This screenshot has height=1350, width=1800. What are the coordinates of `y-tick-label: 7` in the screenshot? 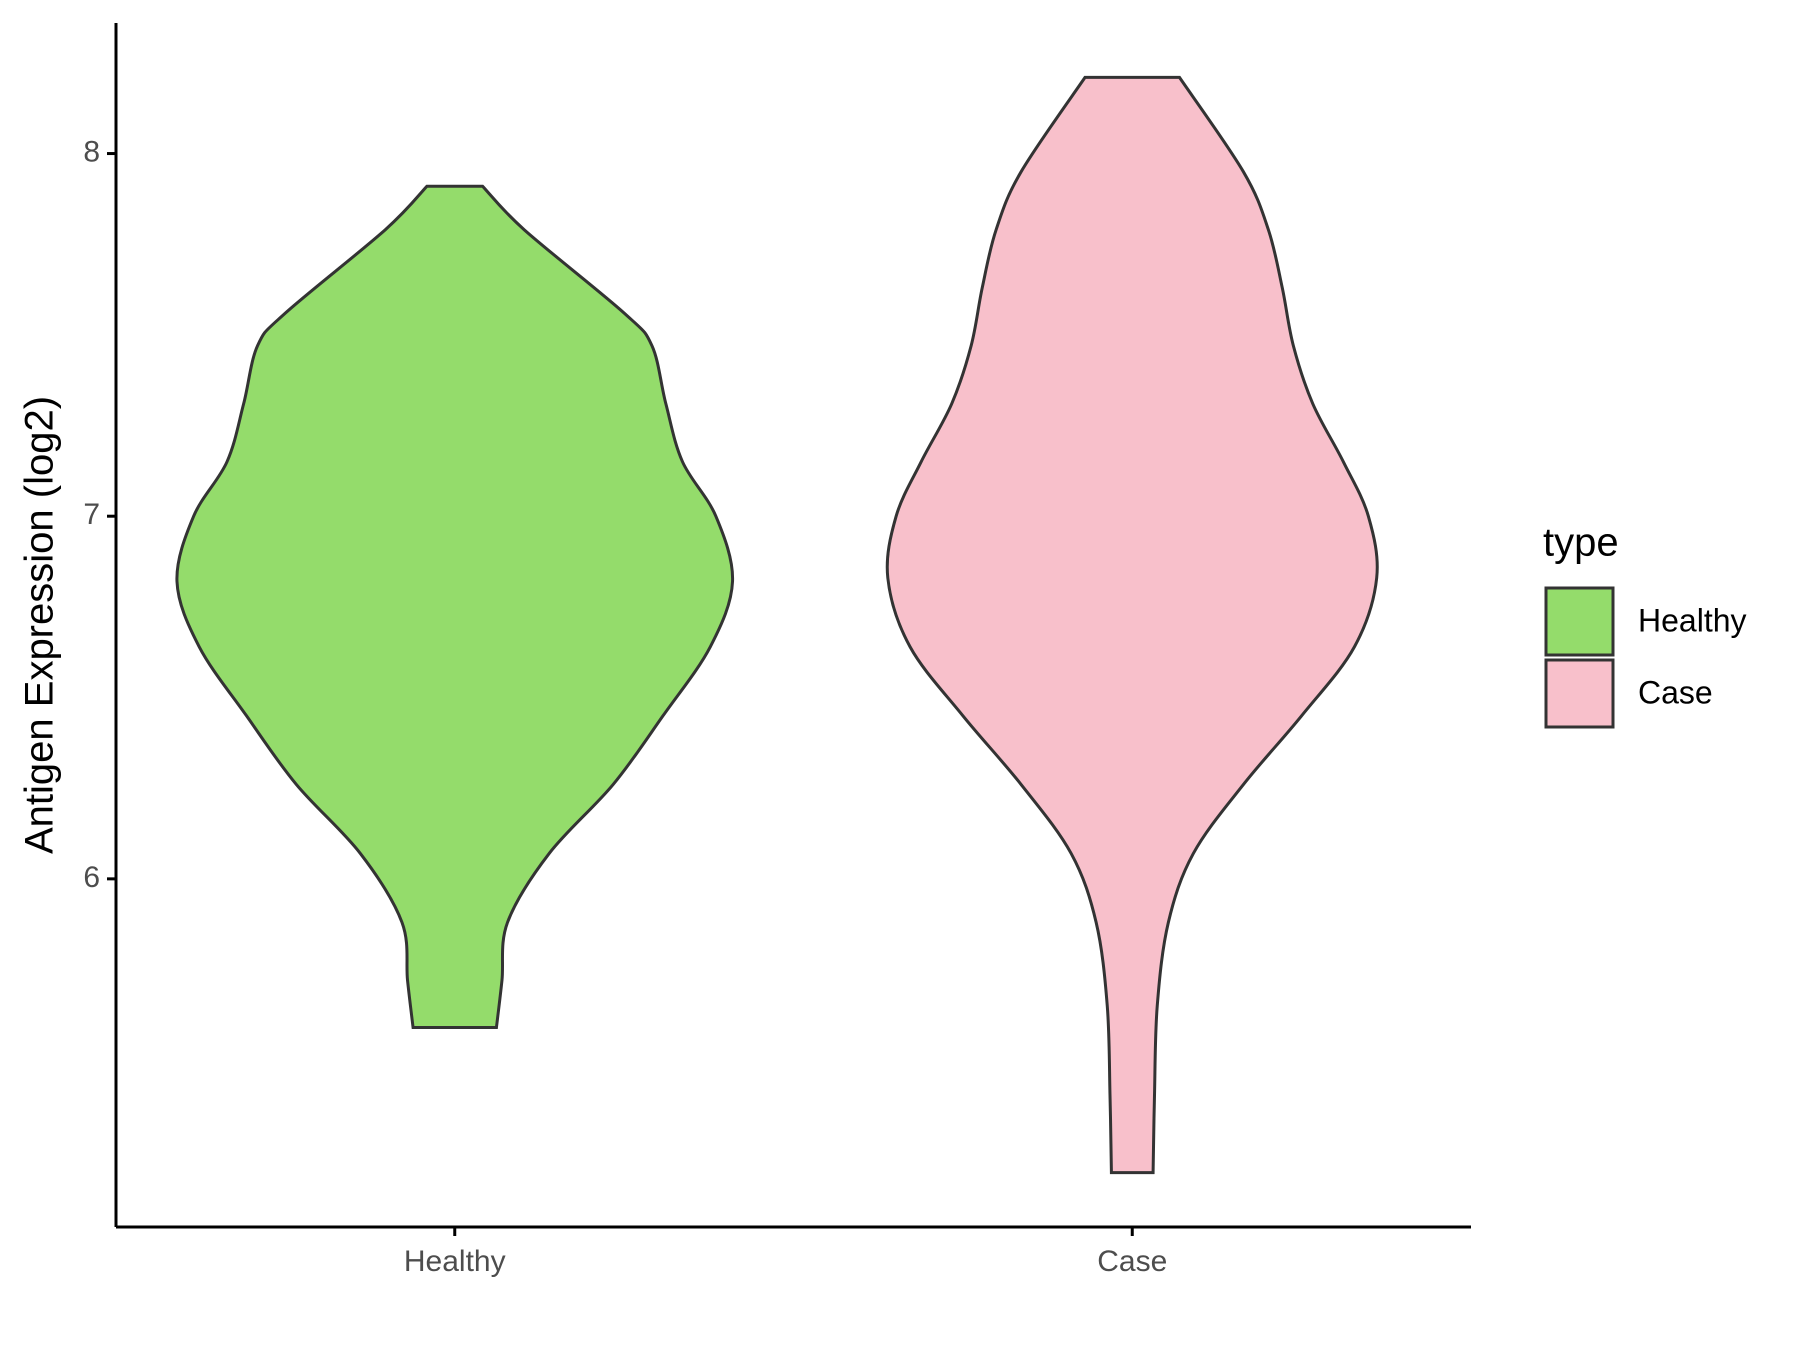 It's located at (91, 514).